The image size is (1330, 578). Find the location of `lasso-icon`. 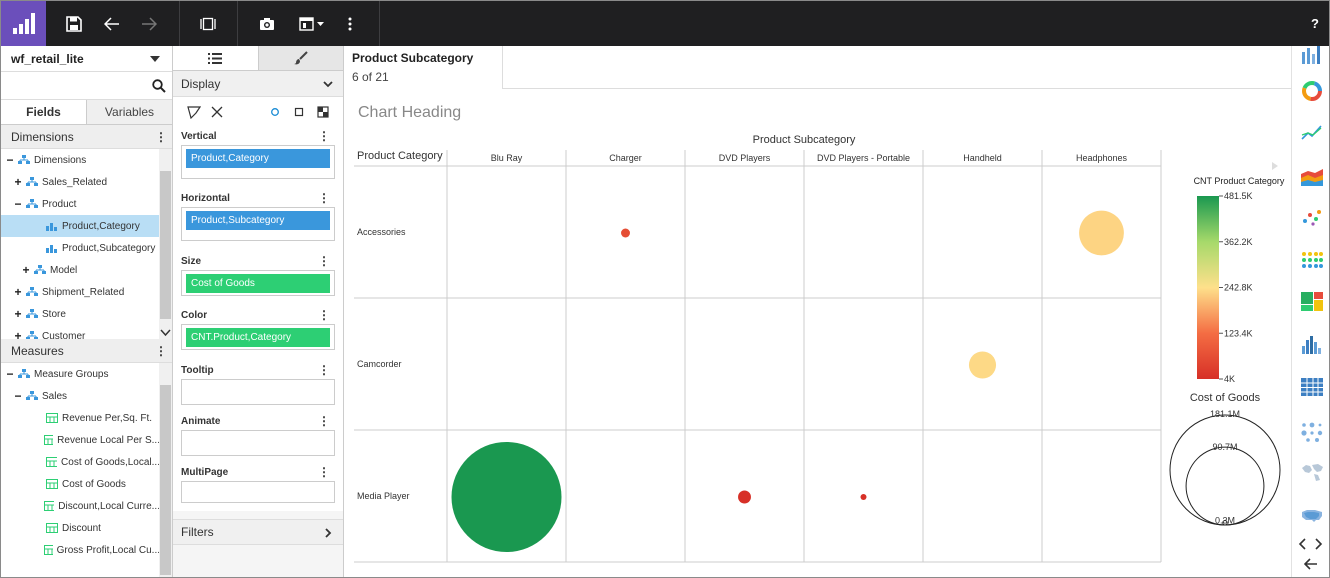

lasso-icon is located at coordinates (194, 112).